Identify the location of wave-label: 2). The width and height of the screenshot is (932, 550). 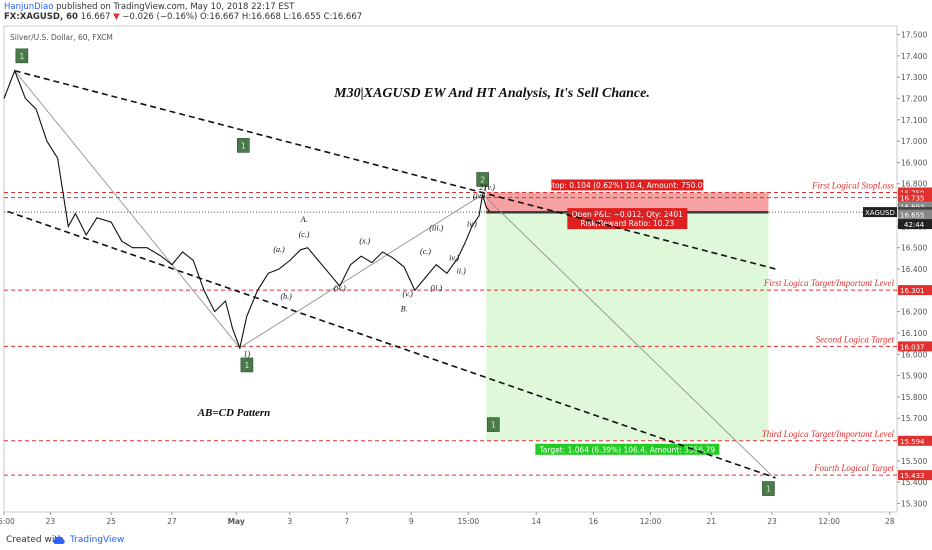
(482, 187).